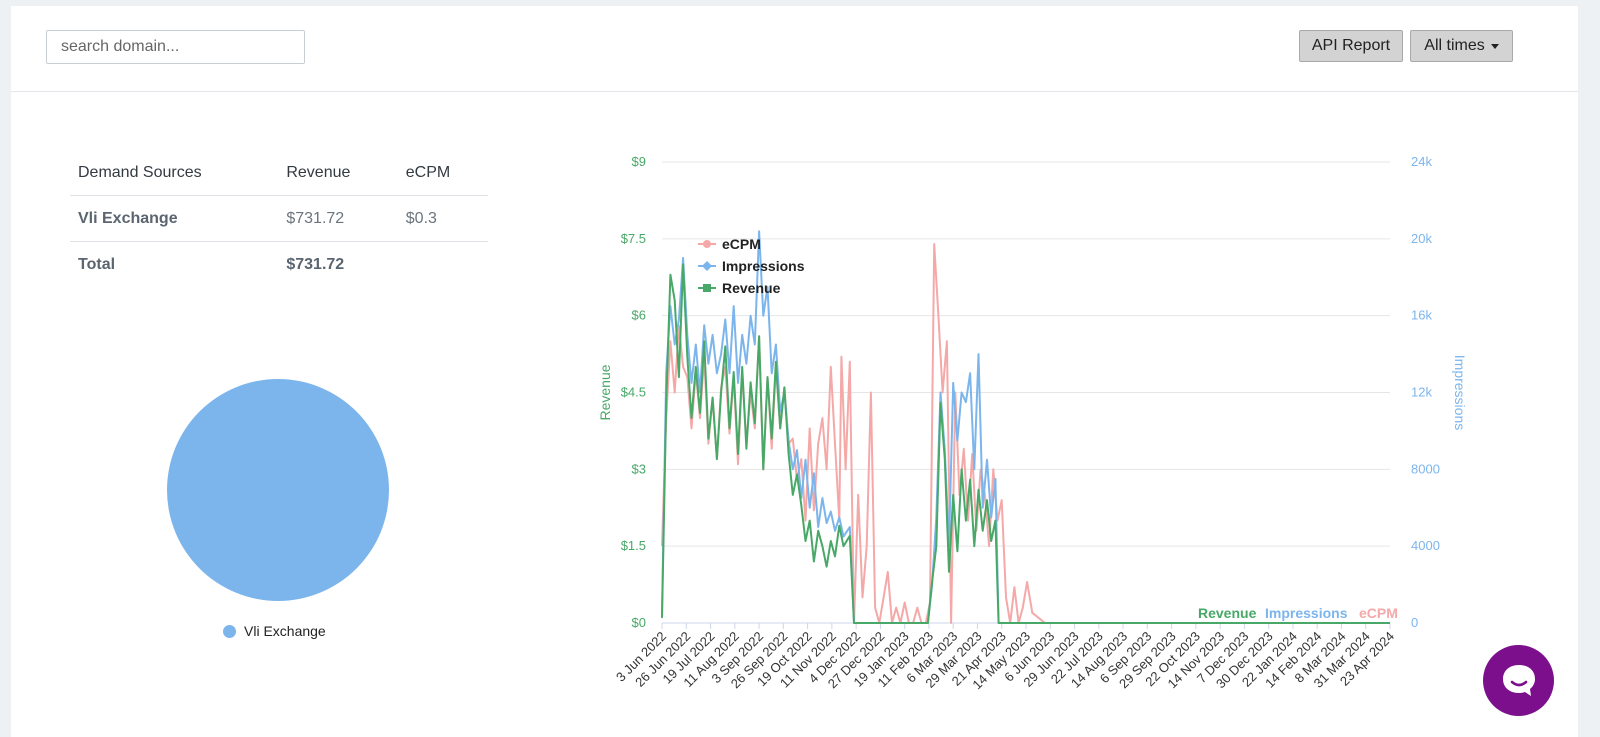 The height and width of the screenshot is (737, 1600). I want to click on legend-label-impressions: Impressions, so click(763, 266).